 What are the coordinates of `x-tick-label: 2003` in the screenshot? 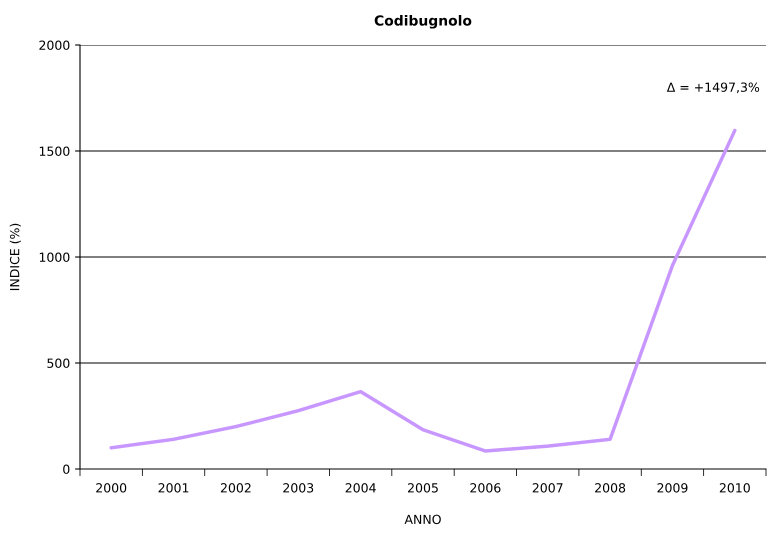 It's located at (298, 488).